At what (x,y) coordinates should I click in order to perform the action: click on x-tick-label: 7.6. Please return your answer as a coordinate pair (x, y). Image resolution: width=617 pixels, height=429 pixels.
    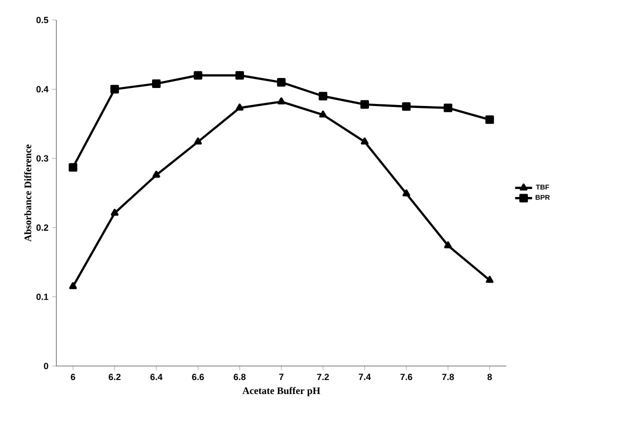
    Looking at the image, I should click on (406, 377).